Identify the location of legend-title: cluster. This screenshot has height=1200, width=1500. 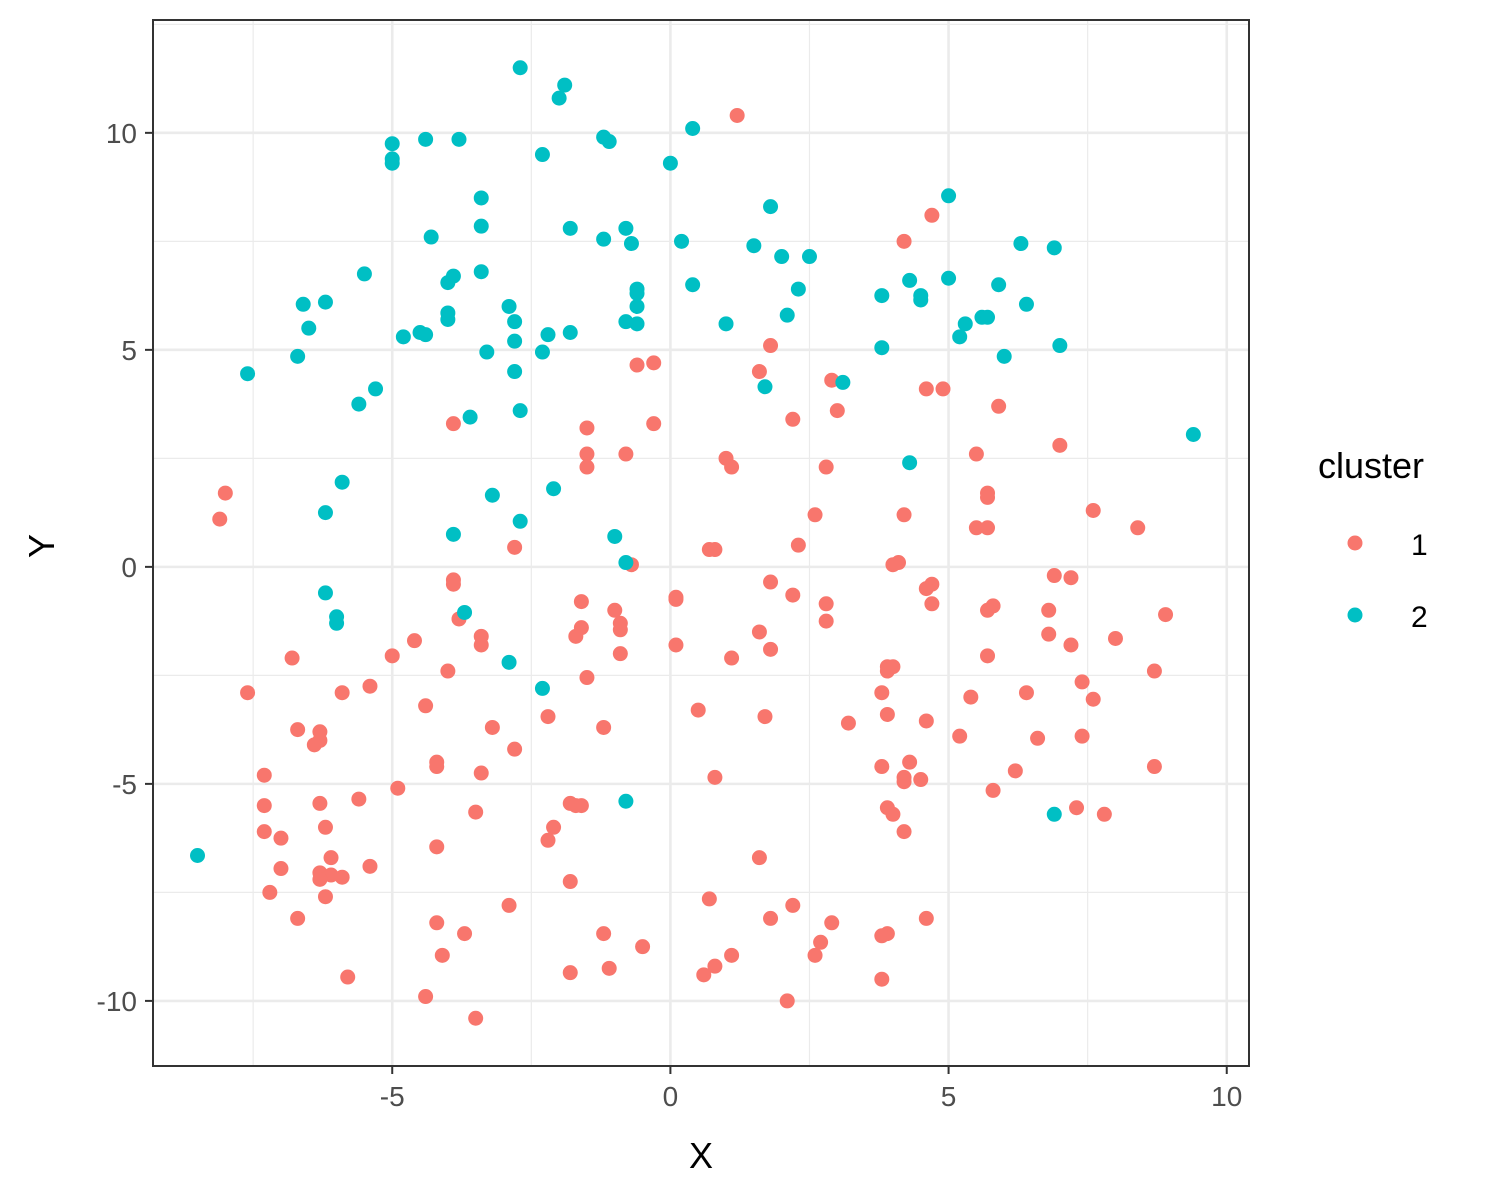
(1371, 465).